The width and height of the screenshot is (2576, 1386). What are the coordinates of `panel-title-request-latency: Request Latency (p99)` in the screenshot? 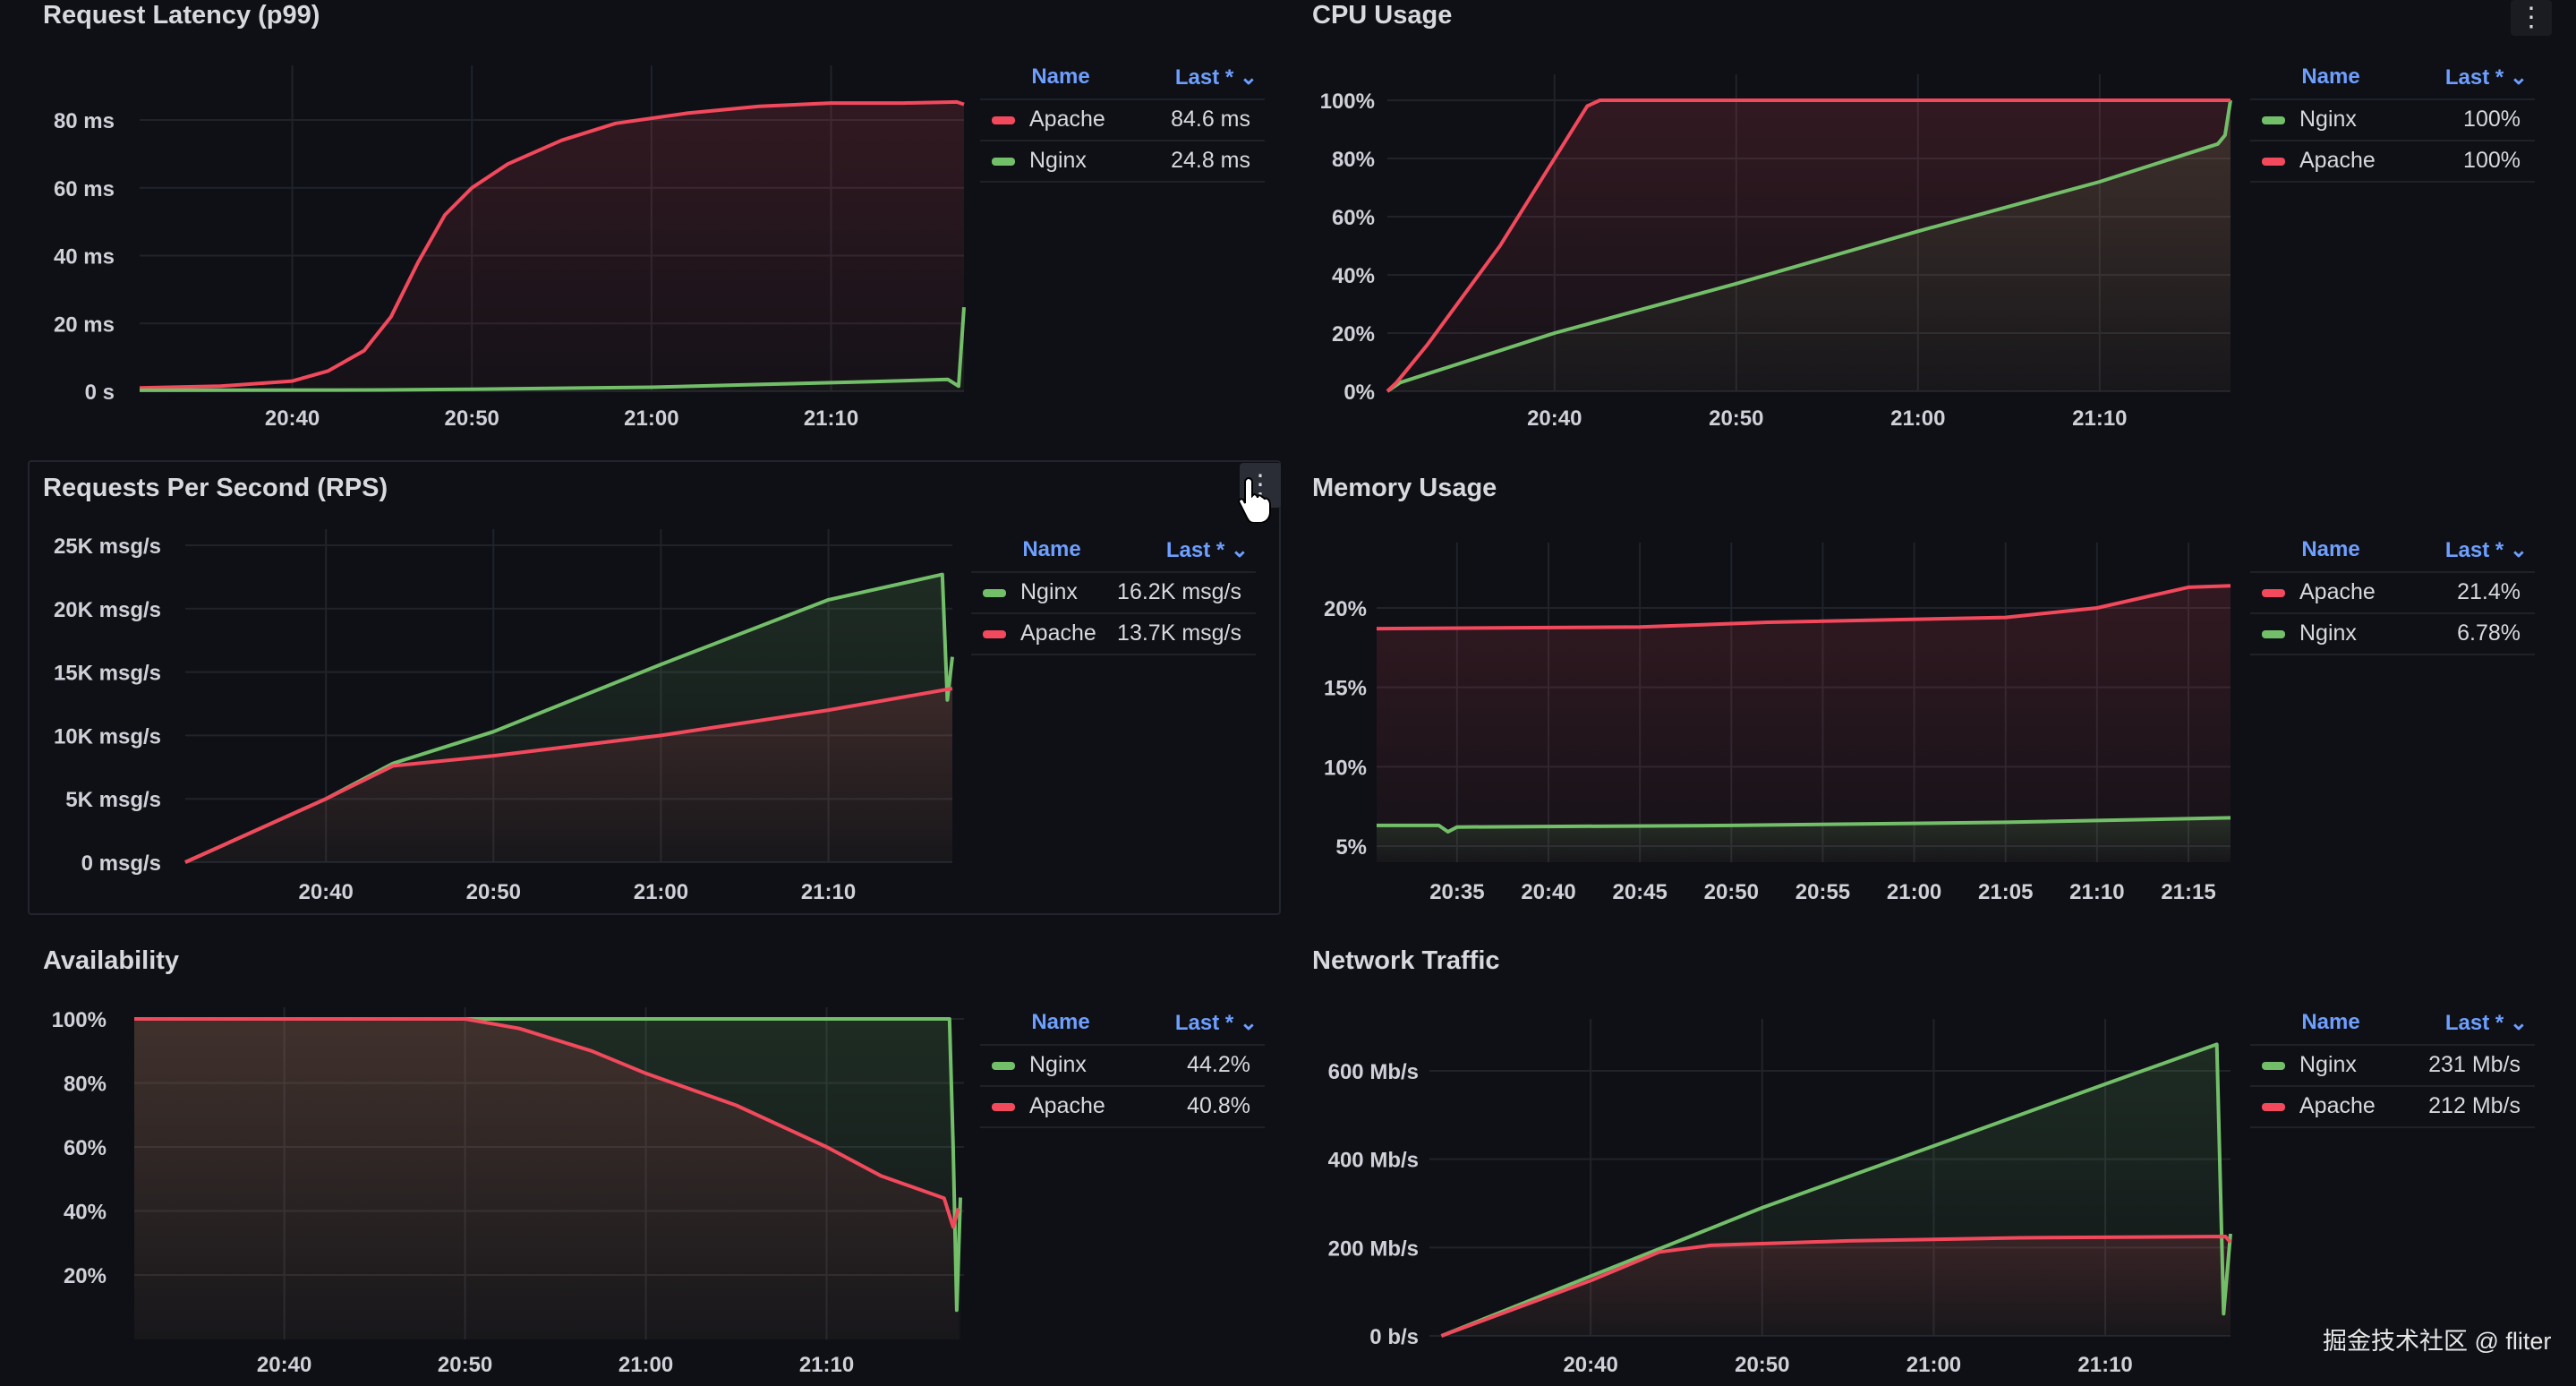 It's located at (181, 15).